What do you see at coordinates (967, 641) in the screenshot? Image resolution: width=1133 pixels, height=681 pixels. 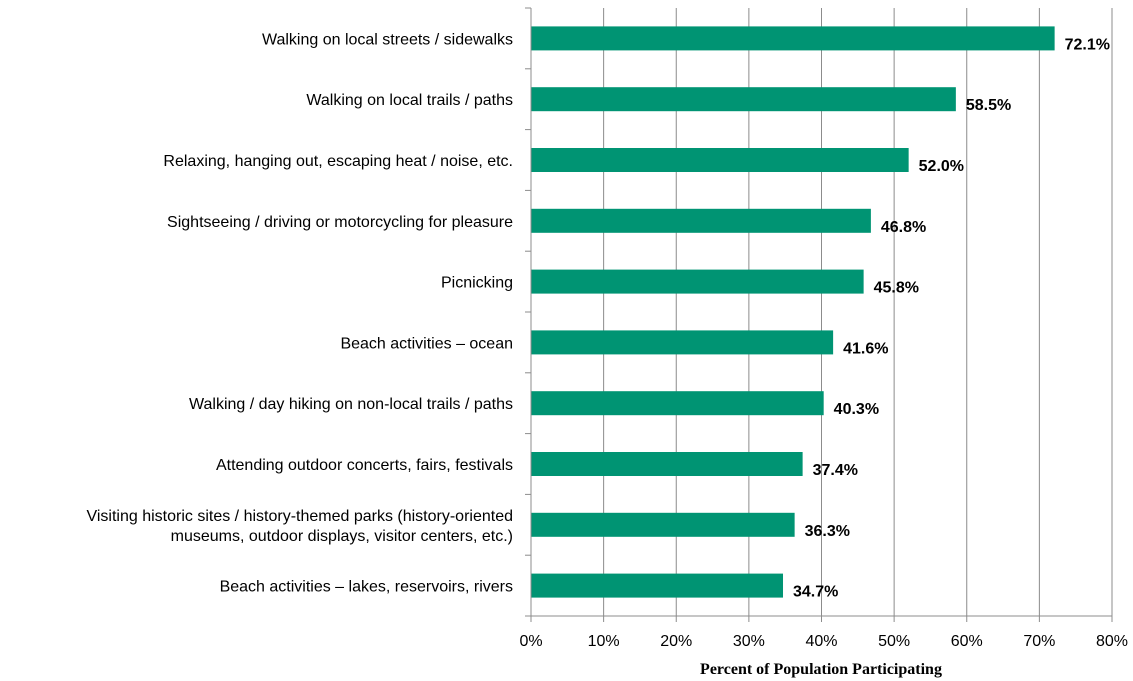 I see `x-tick-label: 60%` at bounding box center [967, 641].